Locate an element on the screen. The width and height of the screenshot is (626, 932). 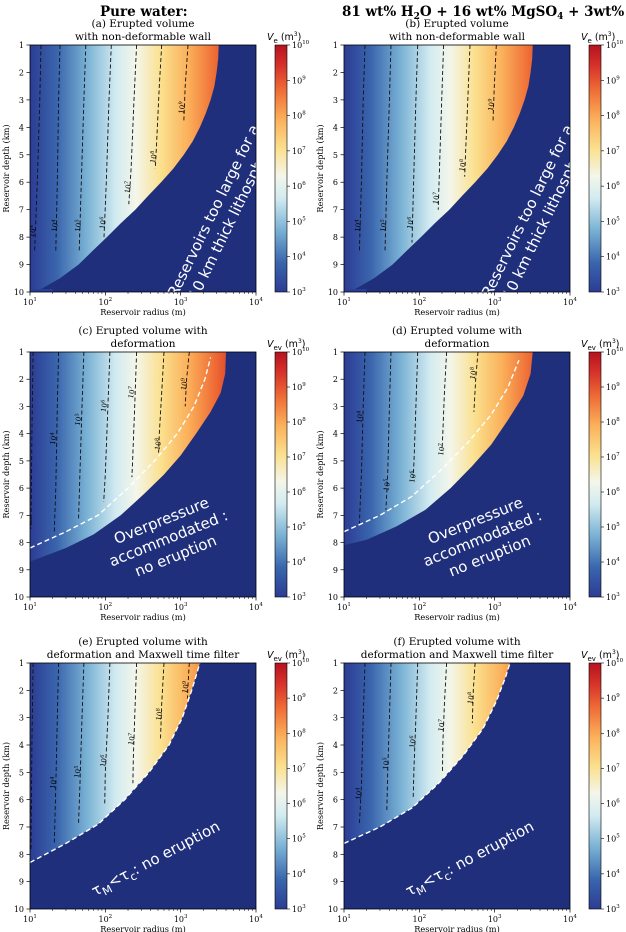
panel-title-line1: (b) Erupted volume is located at coordinates (456, 24).